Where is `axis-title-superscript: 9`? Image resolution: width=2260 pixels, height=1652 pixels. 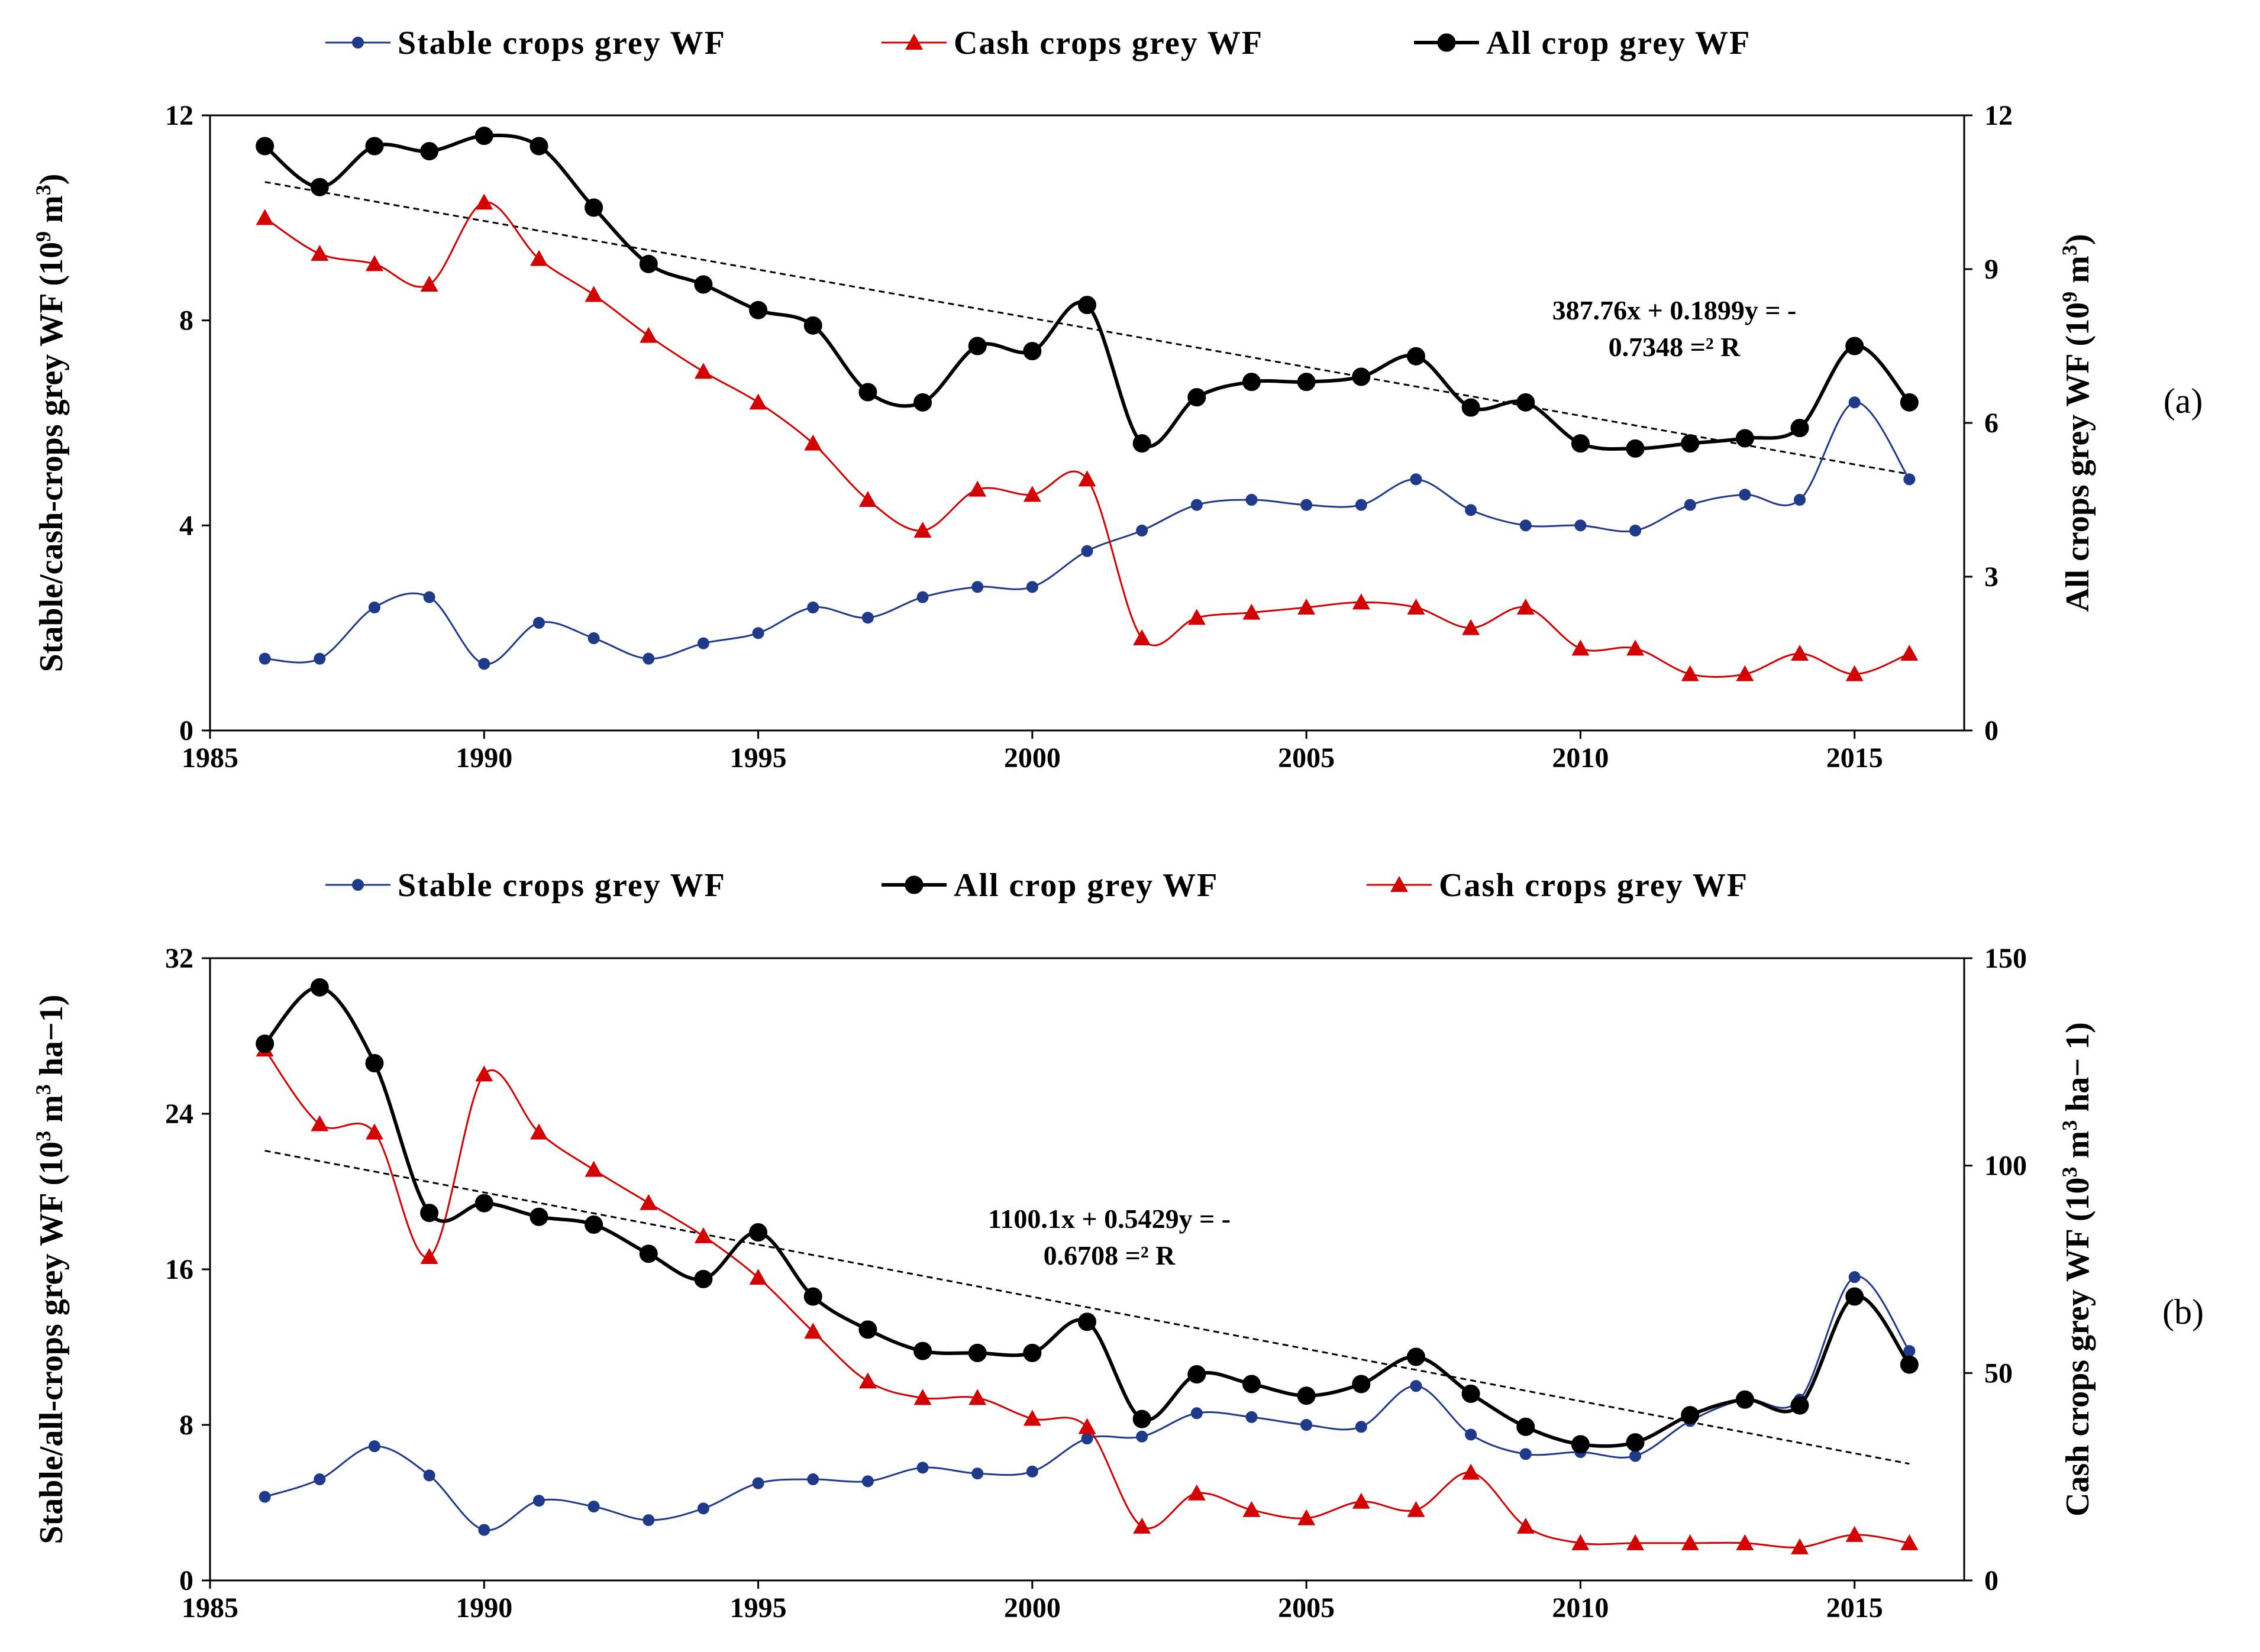 axis-title-superscript: 9 is located at coordinates (2069, 297).